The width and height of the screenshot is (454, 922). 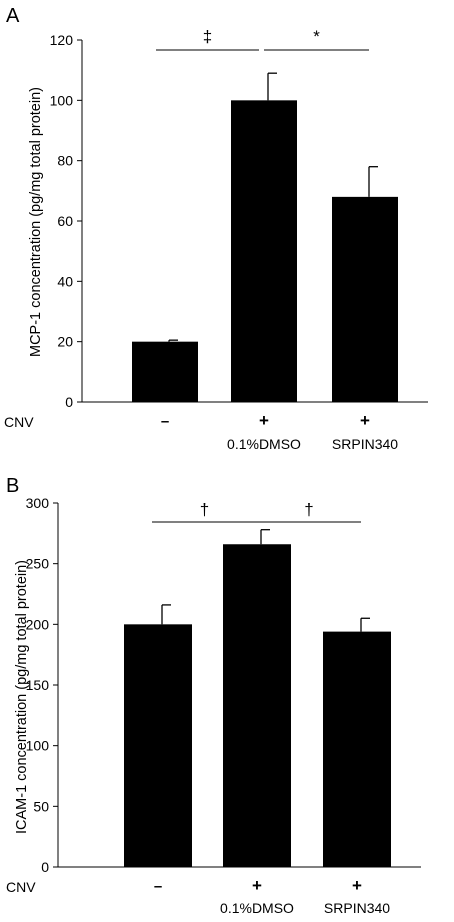 What do you see at coordinates (65, 221) in the screenshot?
I see `y-tick-label-a: 60` at bounding box center [65, 221].